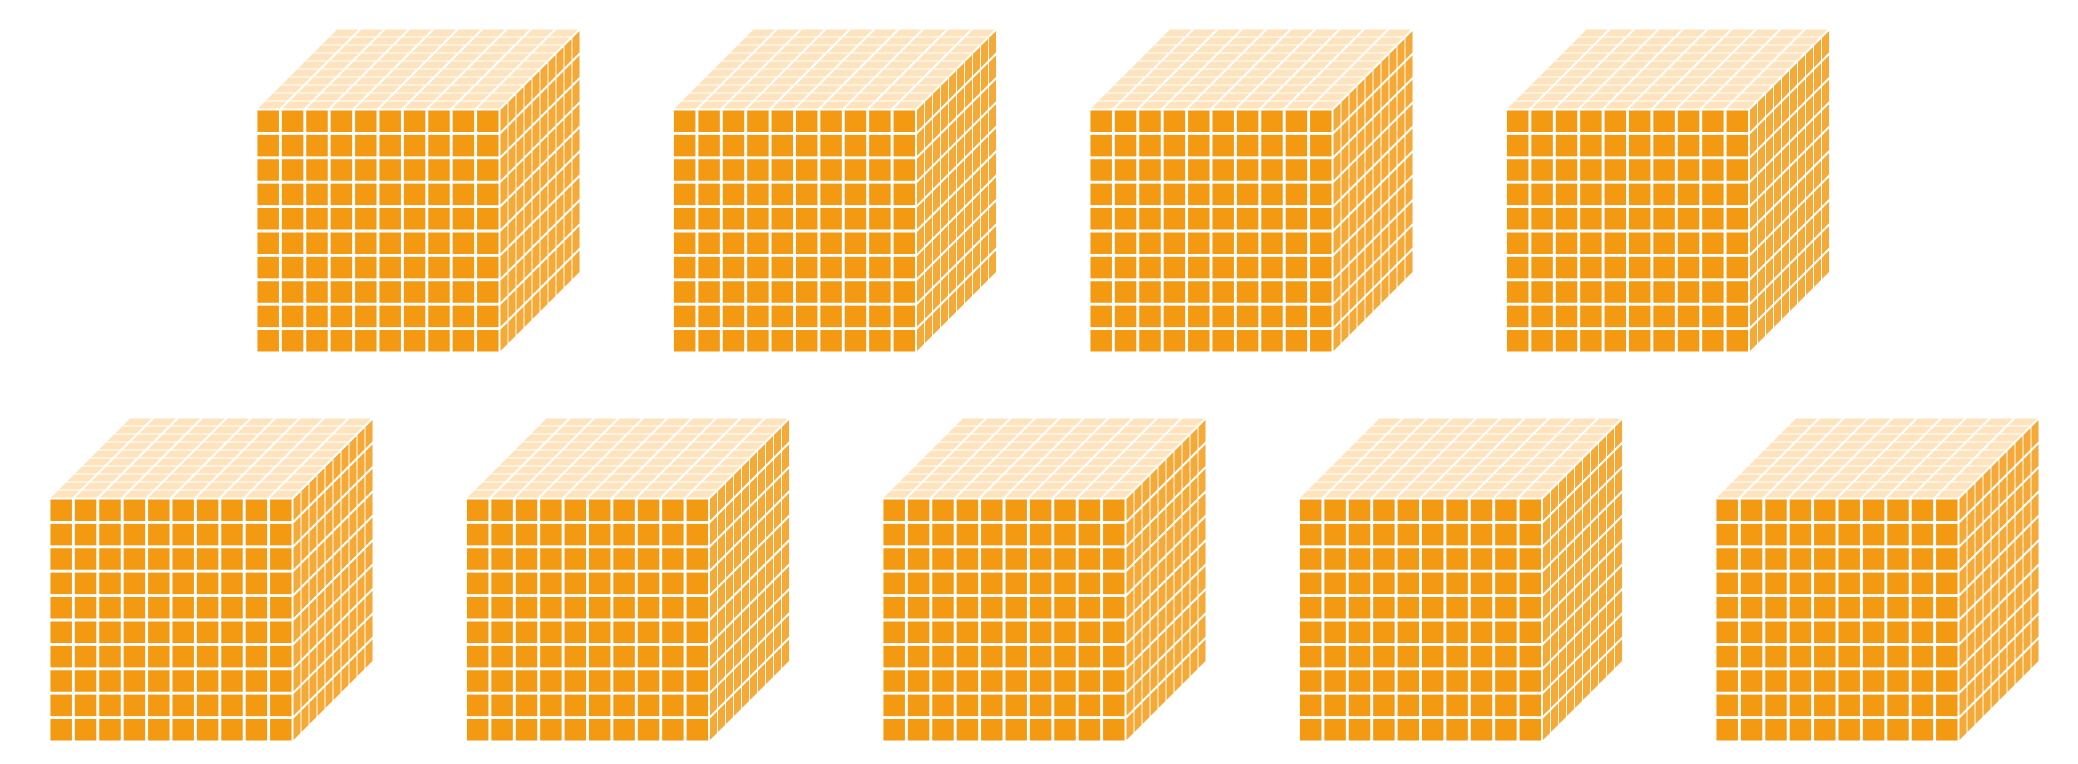 Image resolution: width=2078 pixels, height=764 pixels. I want to click on cube-front, so click(378, 231).